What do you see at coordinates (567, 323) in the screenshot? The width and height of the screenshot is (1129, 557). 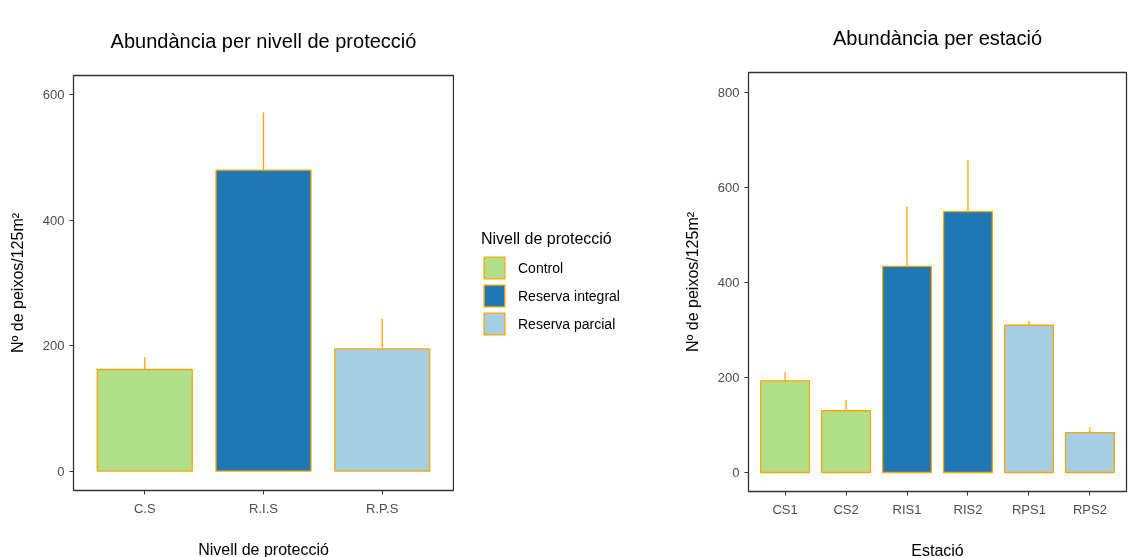 I see `legend-label: Reserva parcial` at bounding box center [567, 323].